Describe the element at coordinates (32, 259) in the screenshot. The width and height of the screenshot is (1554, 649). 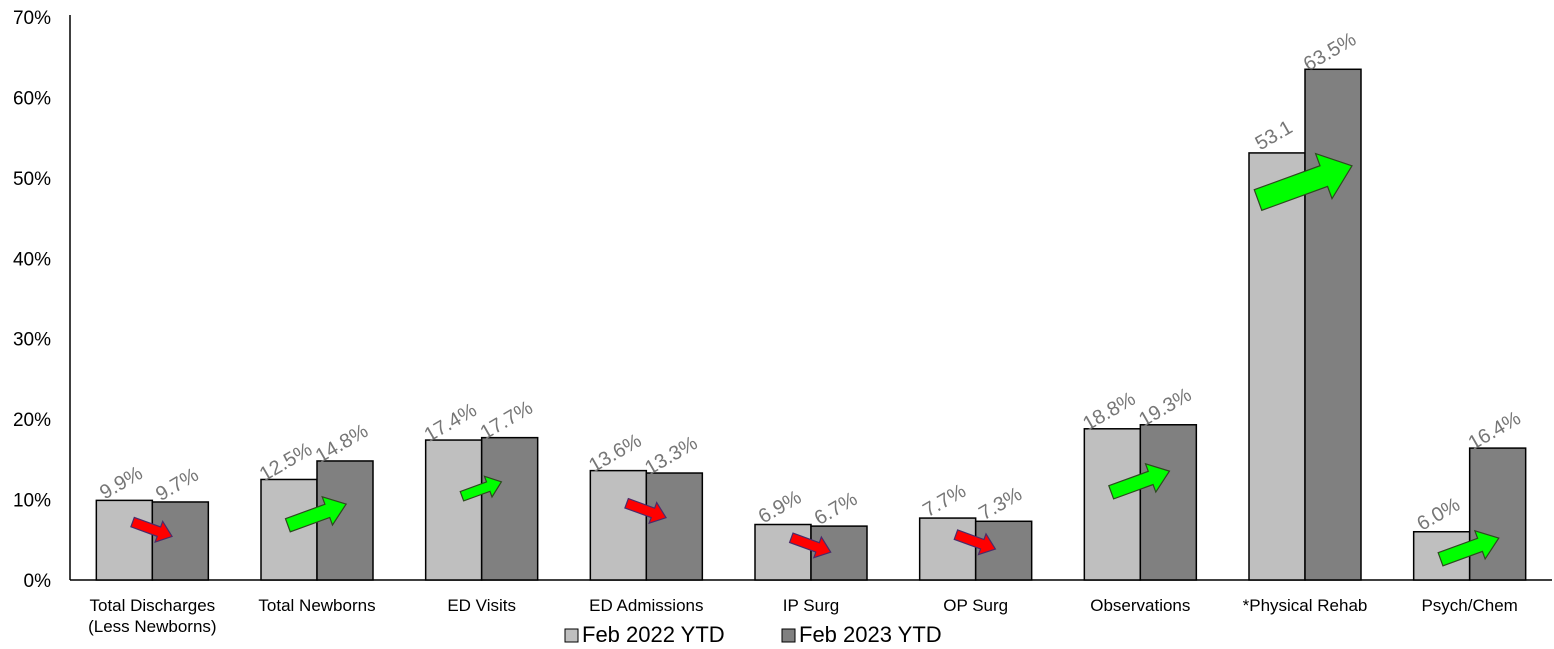
I see `y-tick-label: 40%` at that location.